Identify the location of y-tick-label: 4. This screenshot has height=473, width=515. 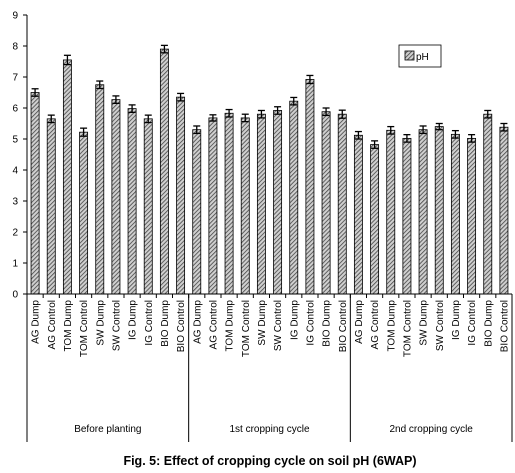
(15, 171).